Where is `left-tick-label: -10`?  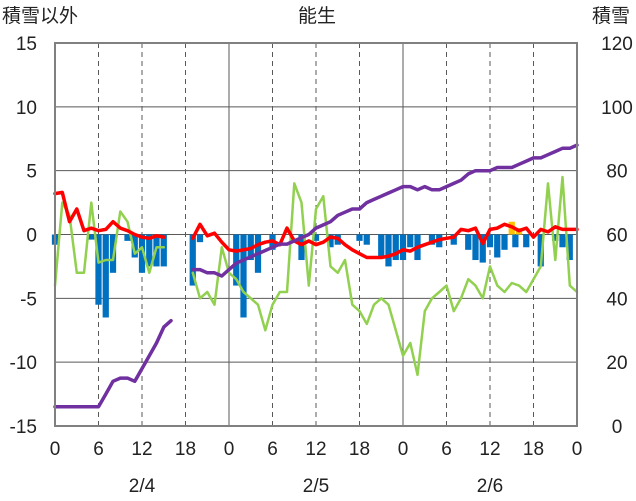
left-tick-label: -10 is located at coordinates (23, 363).